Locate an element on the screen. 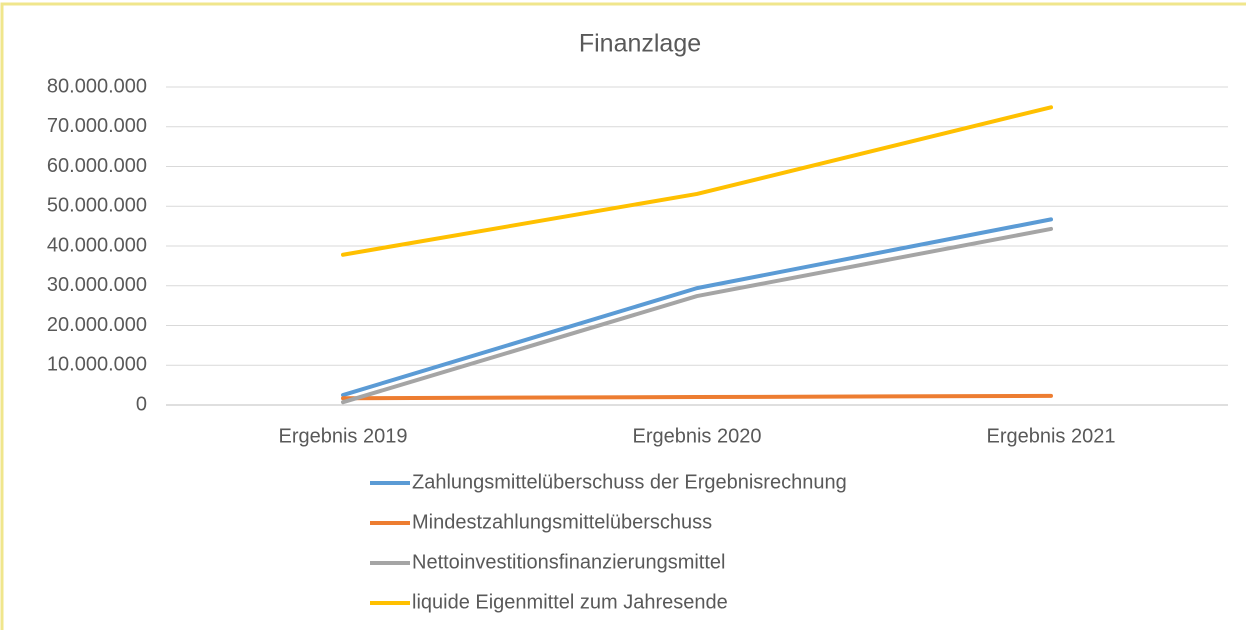 Image resolution: width=1246 pixels, height=630 pixels. x-tick-label: Ergebnis 2021 is located at coordinates (1051, 436).